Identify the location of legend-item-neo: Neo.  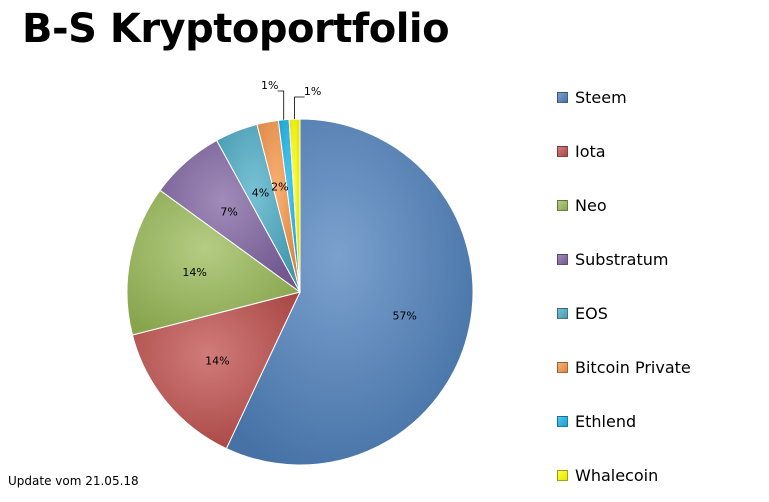
(624, 205).